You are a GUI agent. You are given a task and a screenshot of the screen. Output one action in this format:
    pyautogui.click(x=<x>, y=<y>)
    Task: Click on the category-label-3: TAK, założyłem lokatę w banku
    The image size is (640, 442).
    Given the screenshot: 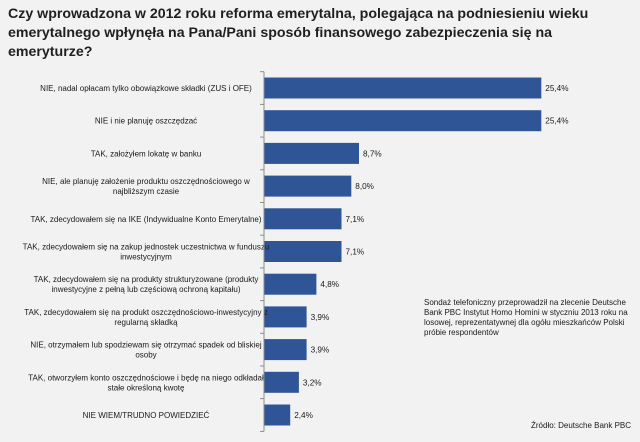 What is the action you would take?
    pyautogui.click(x=146, y=153)
    